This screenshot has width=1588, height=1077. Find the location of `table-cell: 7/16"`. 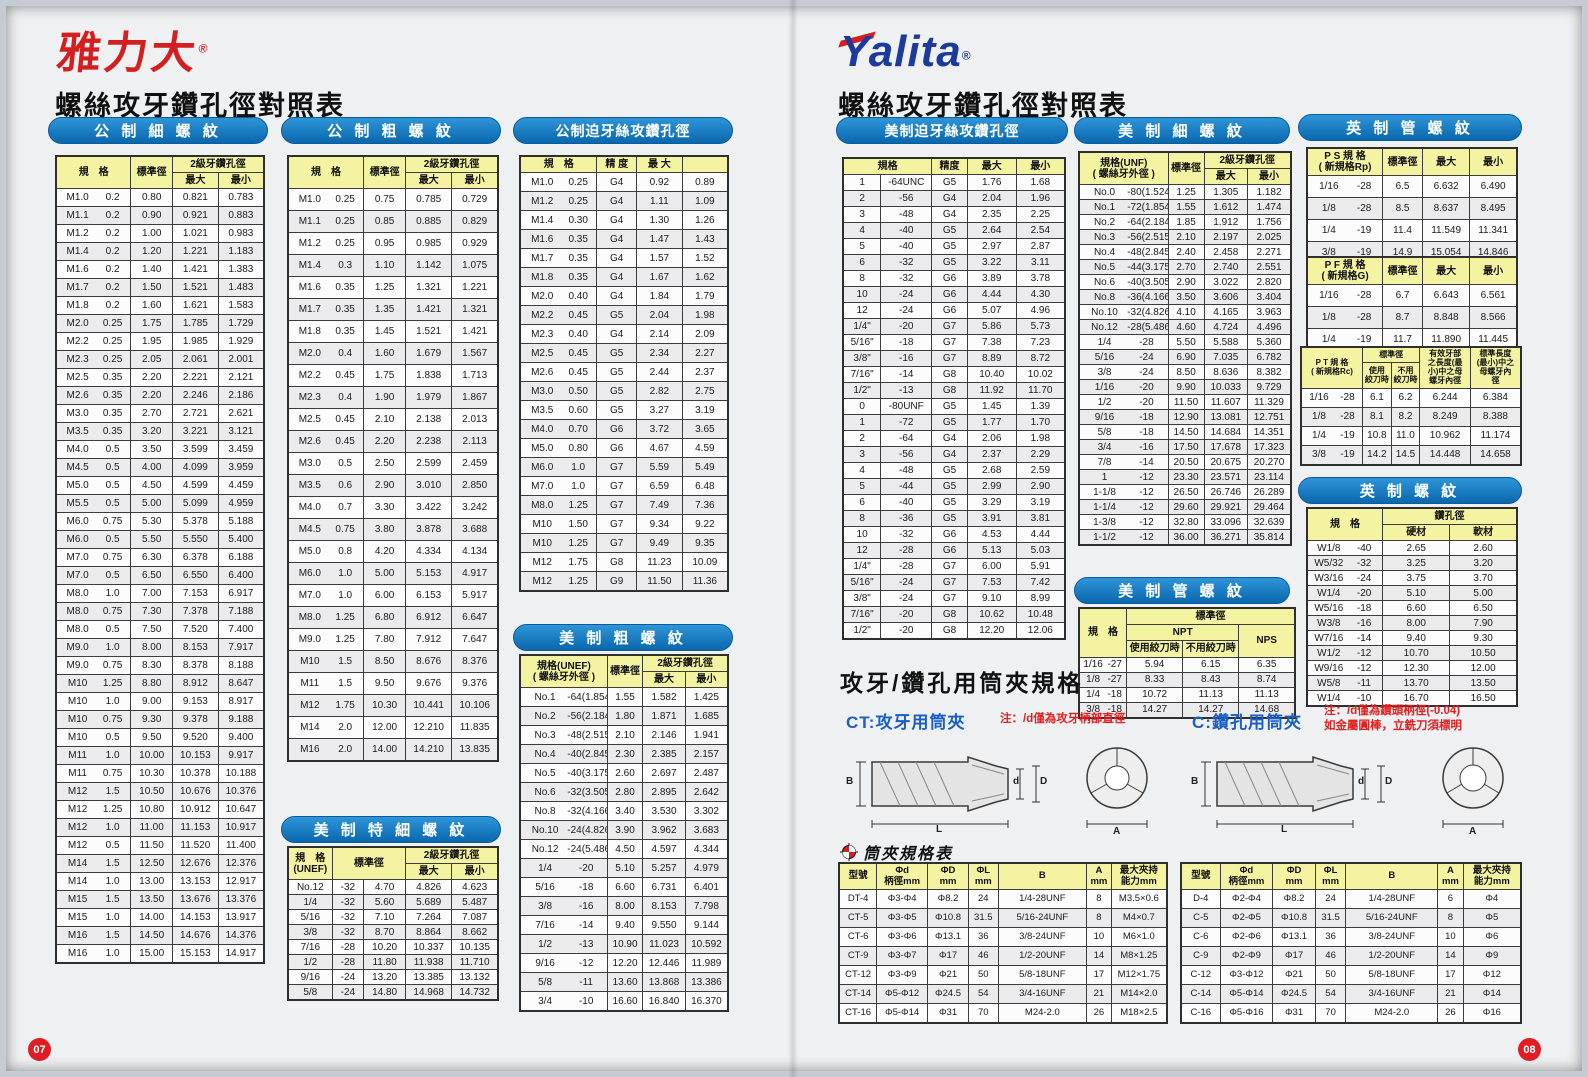

table-cell: 7/16" is located at coordinates (862, 375).